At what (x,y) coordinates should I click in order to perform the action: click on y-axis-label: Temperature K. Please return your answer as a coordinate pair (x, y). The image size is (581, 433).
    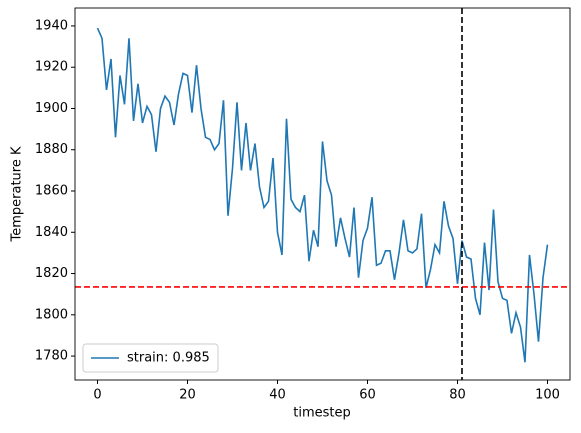
    Looking at the image, I should click on (17, 194).